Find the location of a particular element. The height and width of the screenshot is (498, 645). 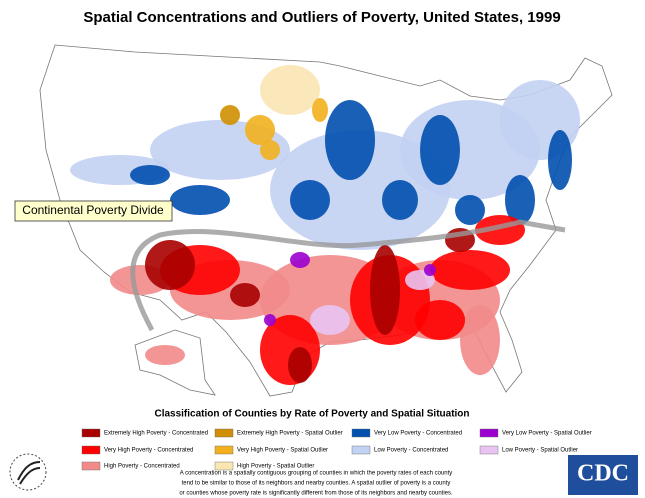

hhs-logo is located at coordinates (28, 472).